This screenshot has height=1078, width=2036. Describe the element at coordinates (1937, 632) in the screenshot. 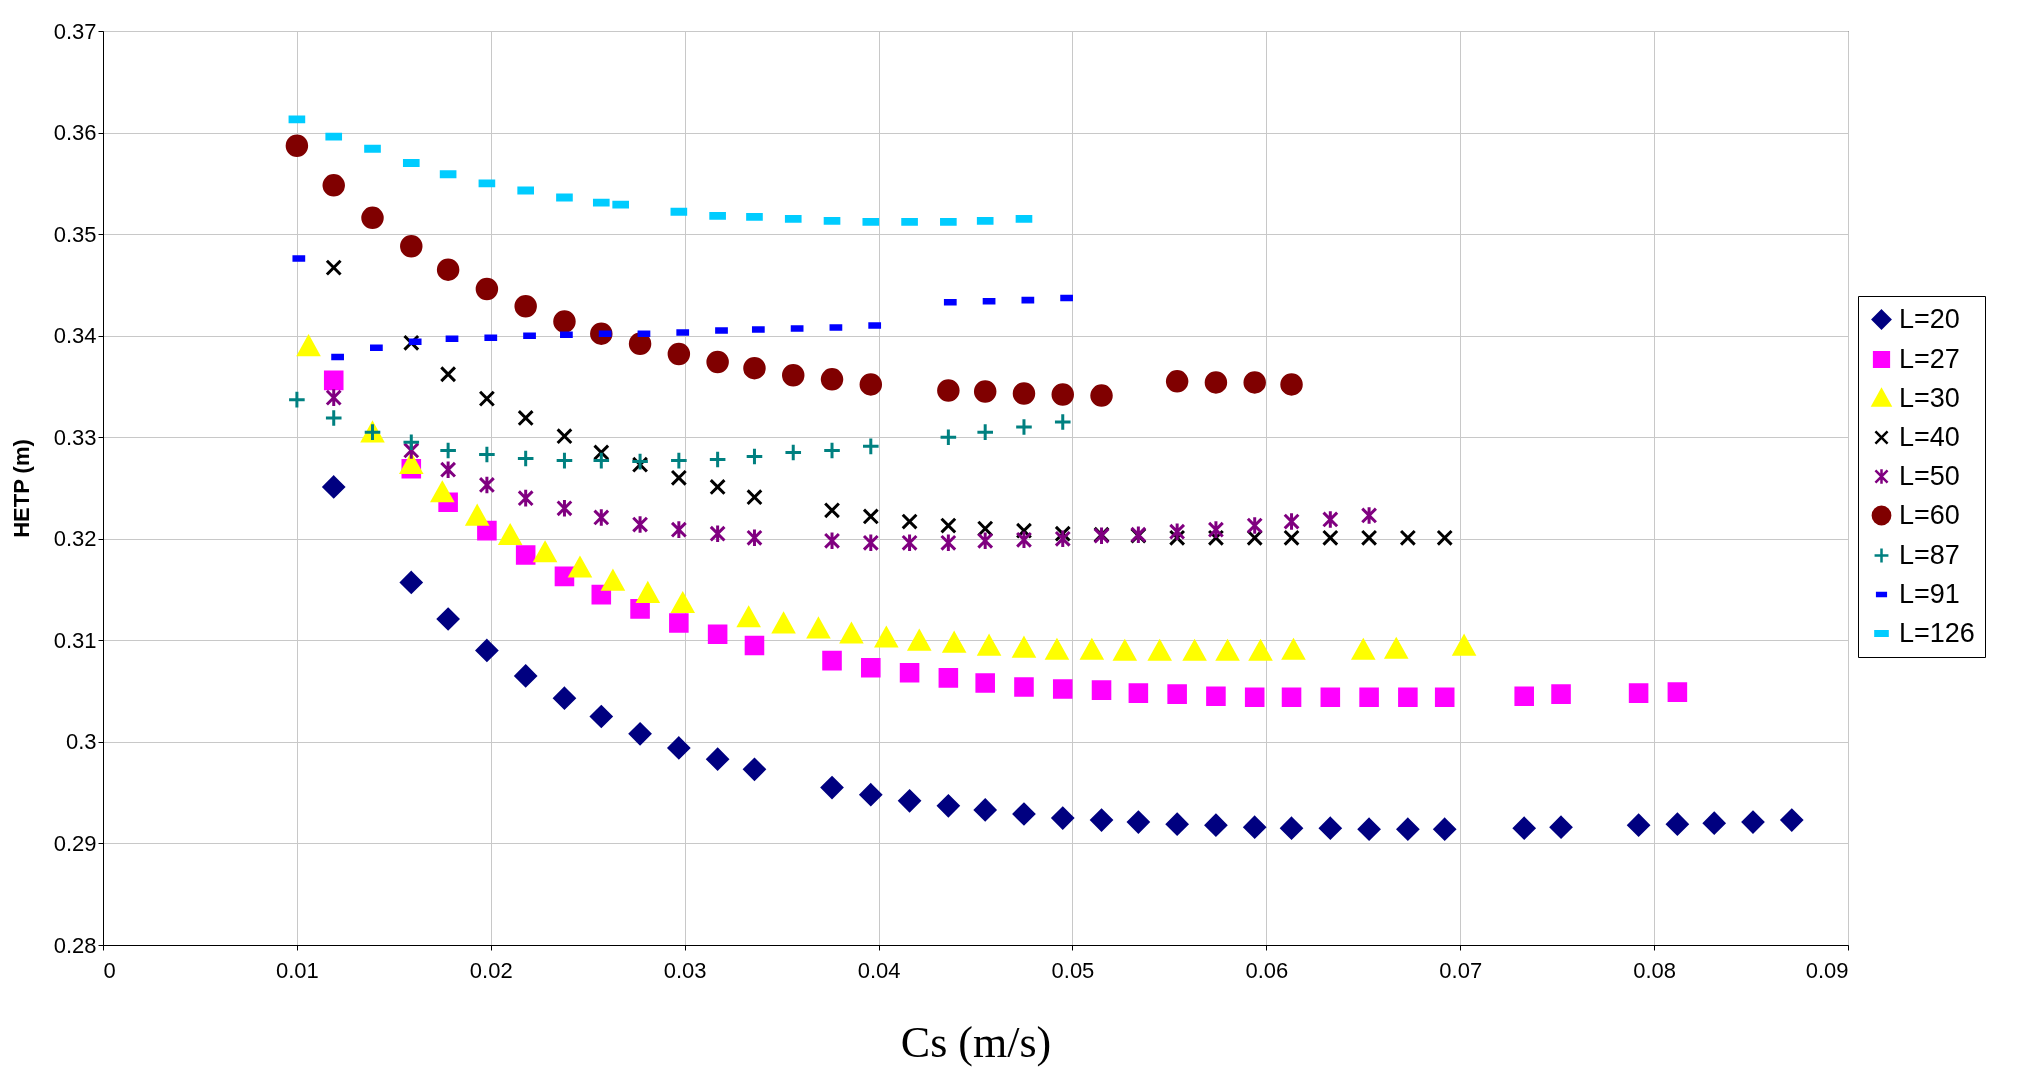

I see `legend-label: L=126` at that location.